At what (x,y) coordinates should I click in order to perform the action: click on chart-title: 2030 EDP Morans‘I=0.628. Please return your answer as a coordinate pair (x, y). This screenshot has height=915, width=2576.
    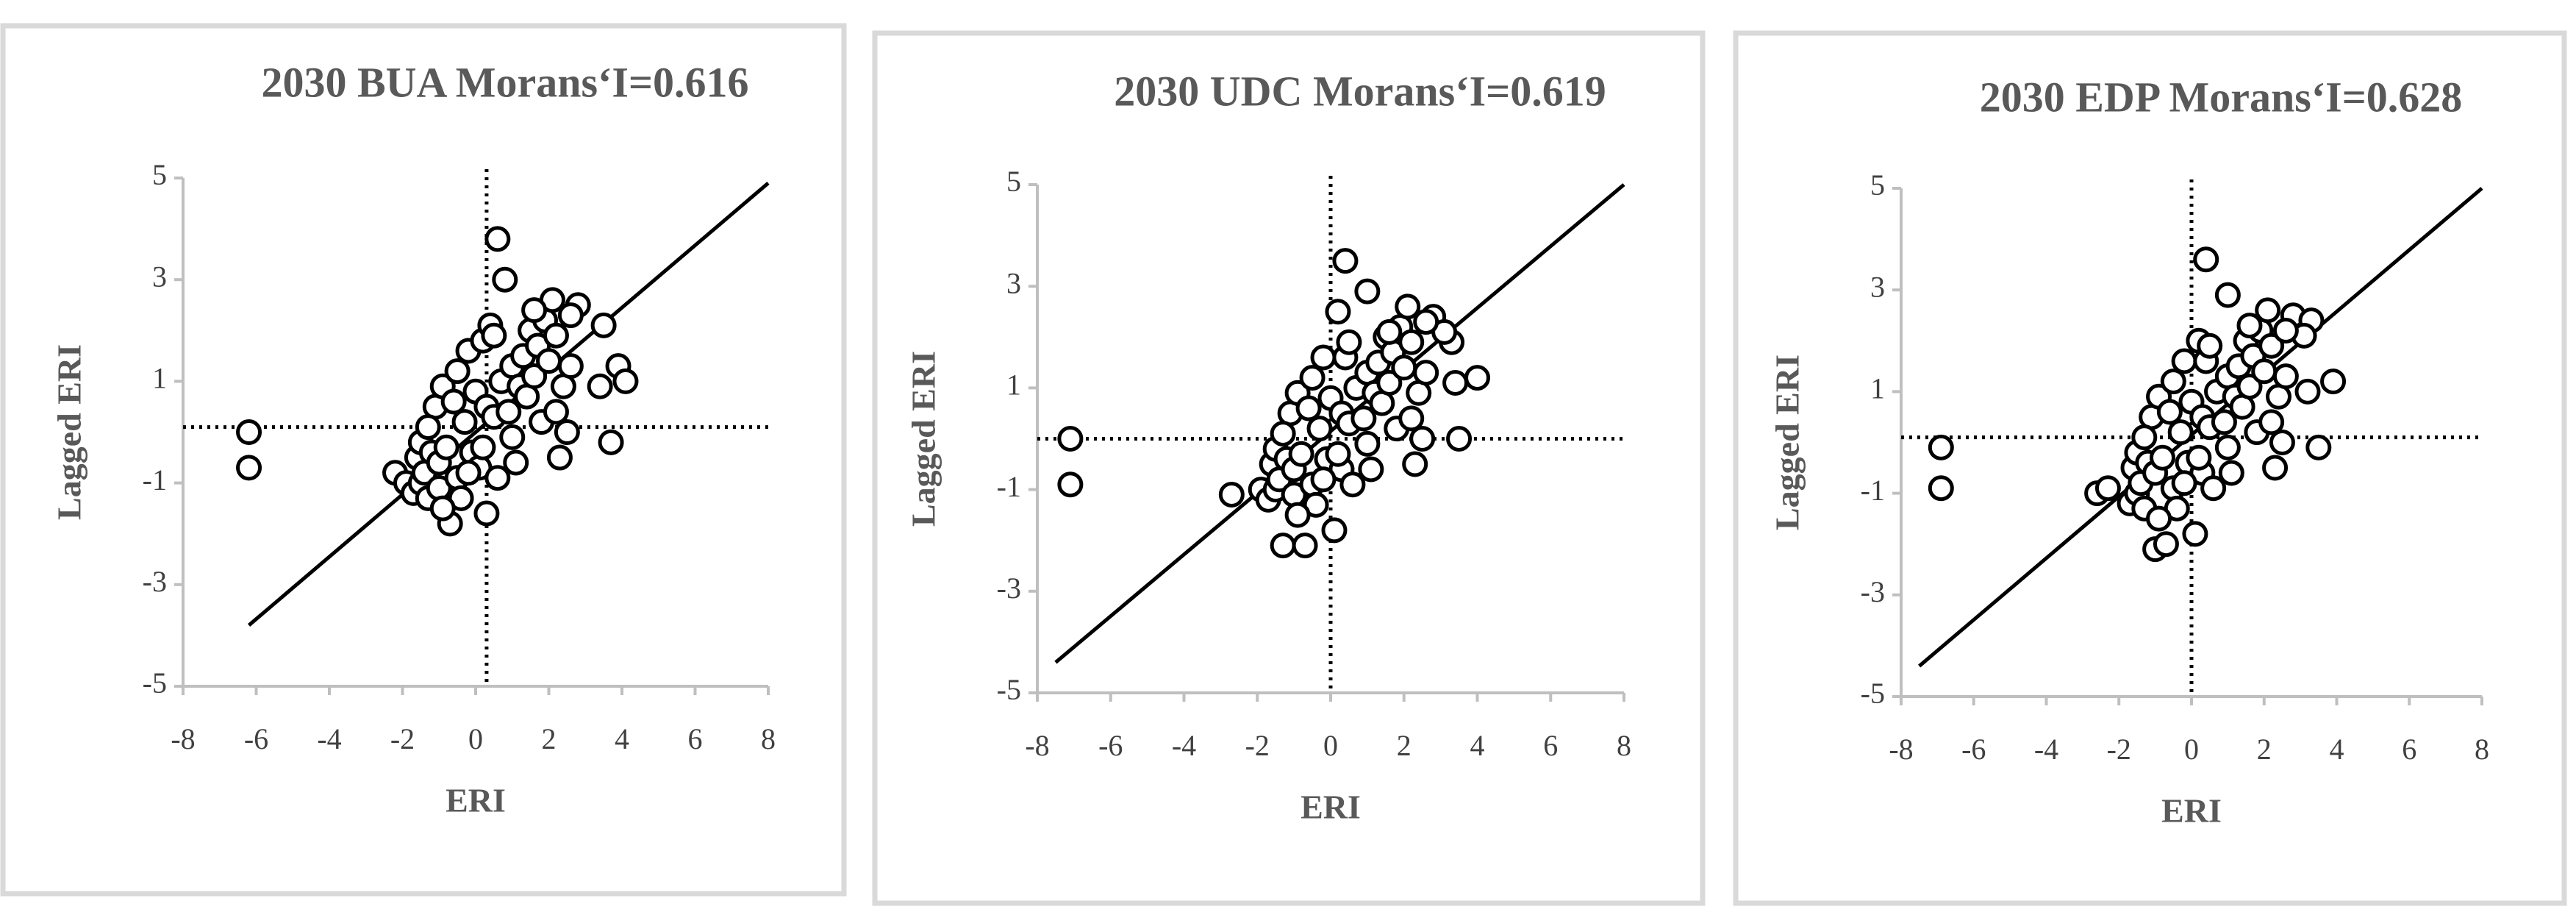
    Looking at the image, I should click on (2221, 97).